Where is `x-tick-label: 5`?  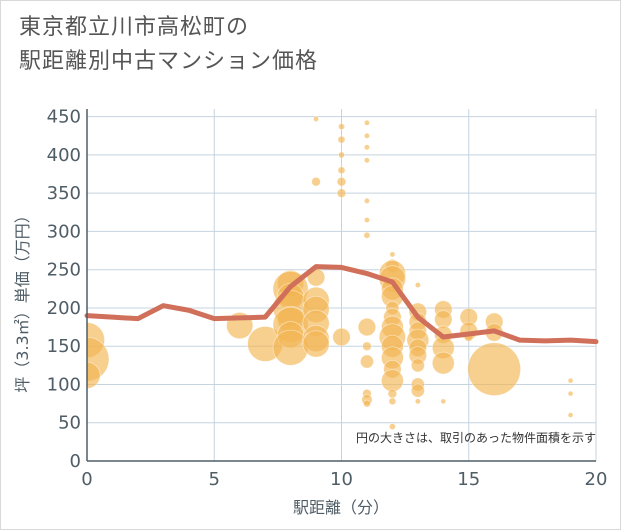 x-tick-label: 5 is located at coordinates (214, 479).